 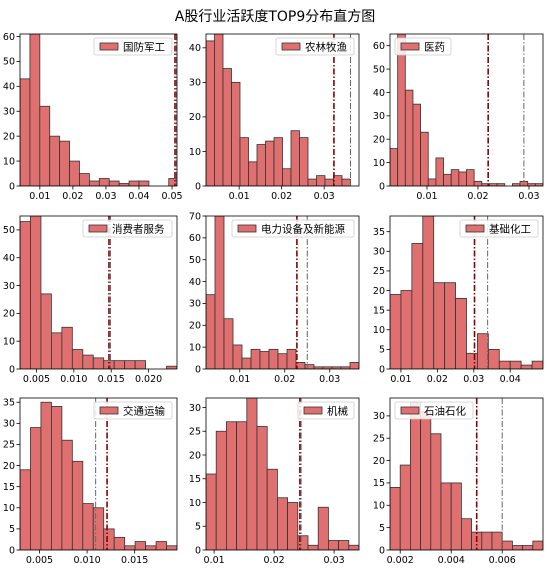 I want to click on legend: 电力设备及新能源, so click(x=293, y=228).